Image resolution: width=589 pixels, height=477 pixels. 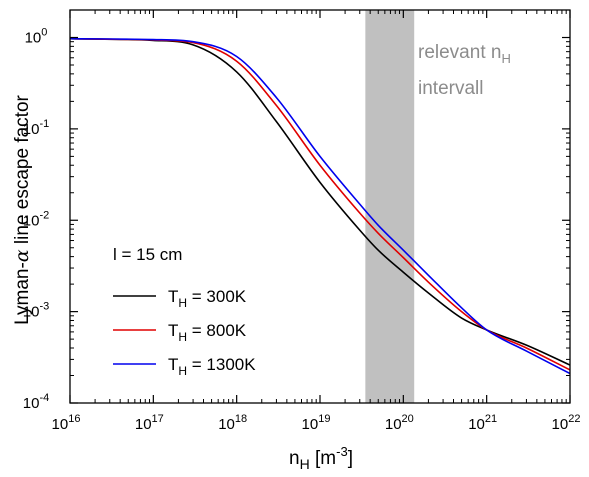 I want to click on y-tick-label-0: 10⁻⁴, so click(x=36, y=402).